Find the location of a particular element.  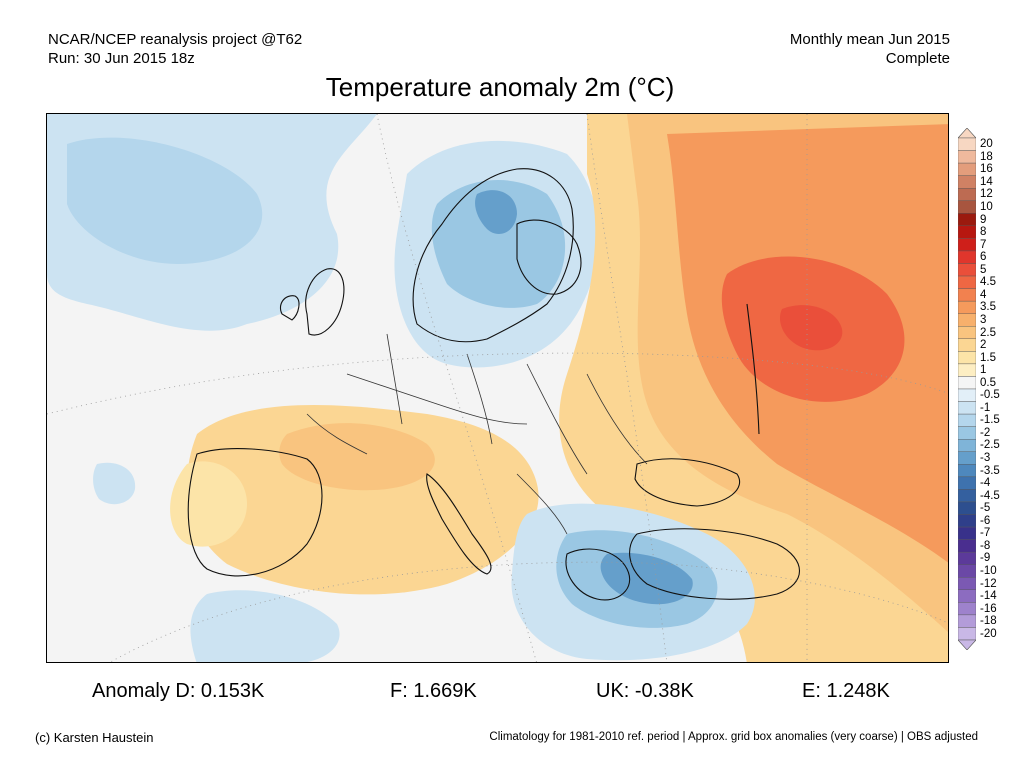

stat-england: E: 1.248K is located at coordinates (846, 691).